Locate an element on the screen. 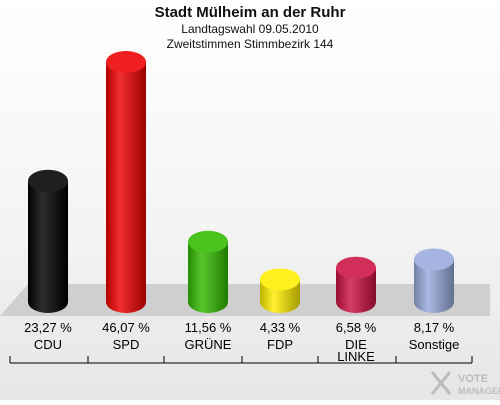 Image resolution: width=500 pixels, height=405 pixels. logo-text-vote: VOTE is located at coordinates (473, 379).